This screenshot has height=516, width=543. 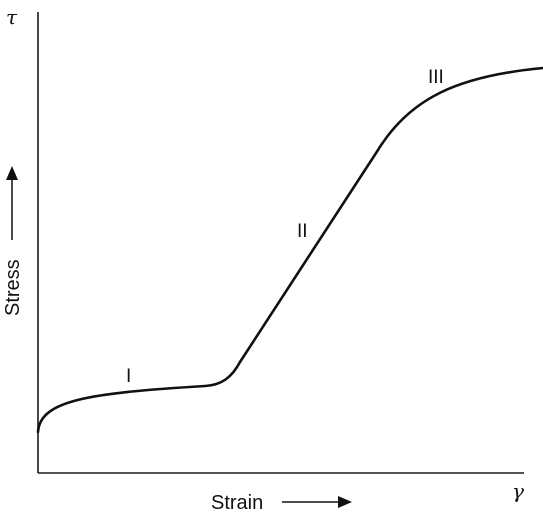 I want to click on y-axis-arrow-icon, so click(x=12, y=203).